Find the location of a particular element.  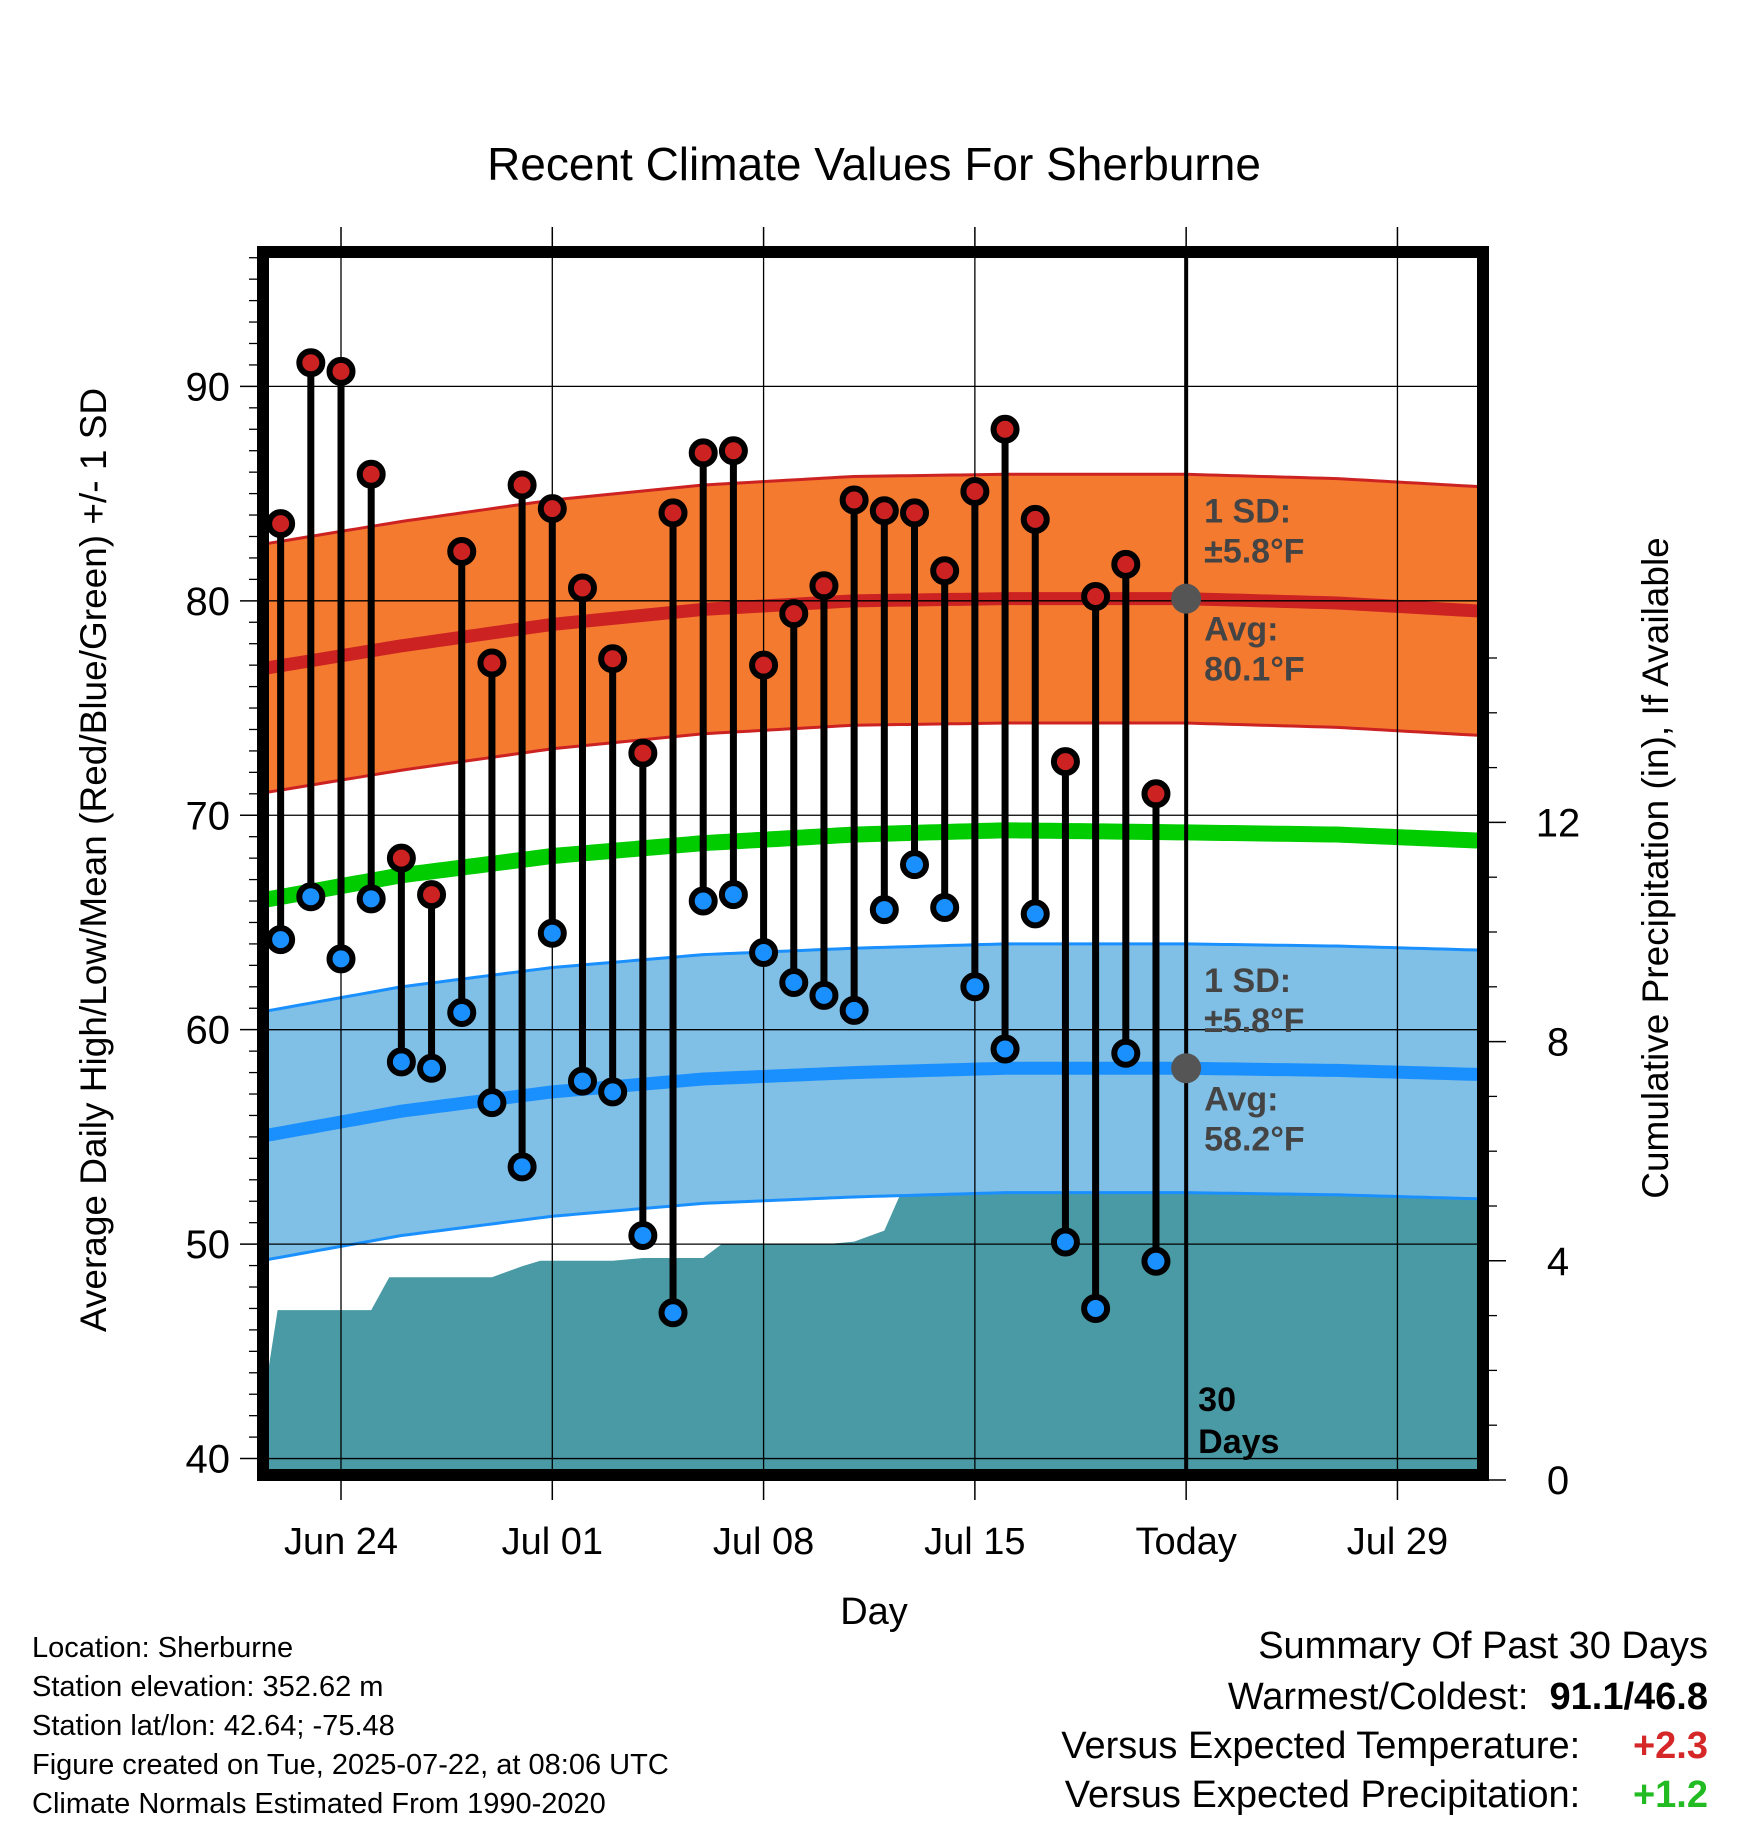

x-tick-label: Jun 24 is located at coordinates (341, 1542).